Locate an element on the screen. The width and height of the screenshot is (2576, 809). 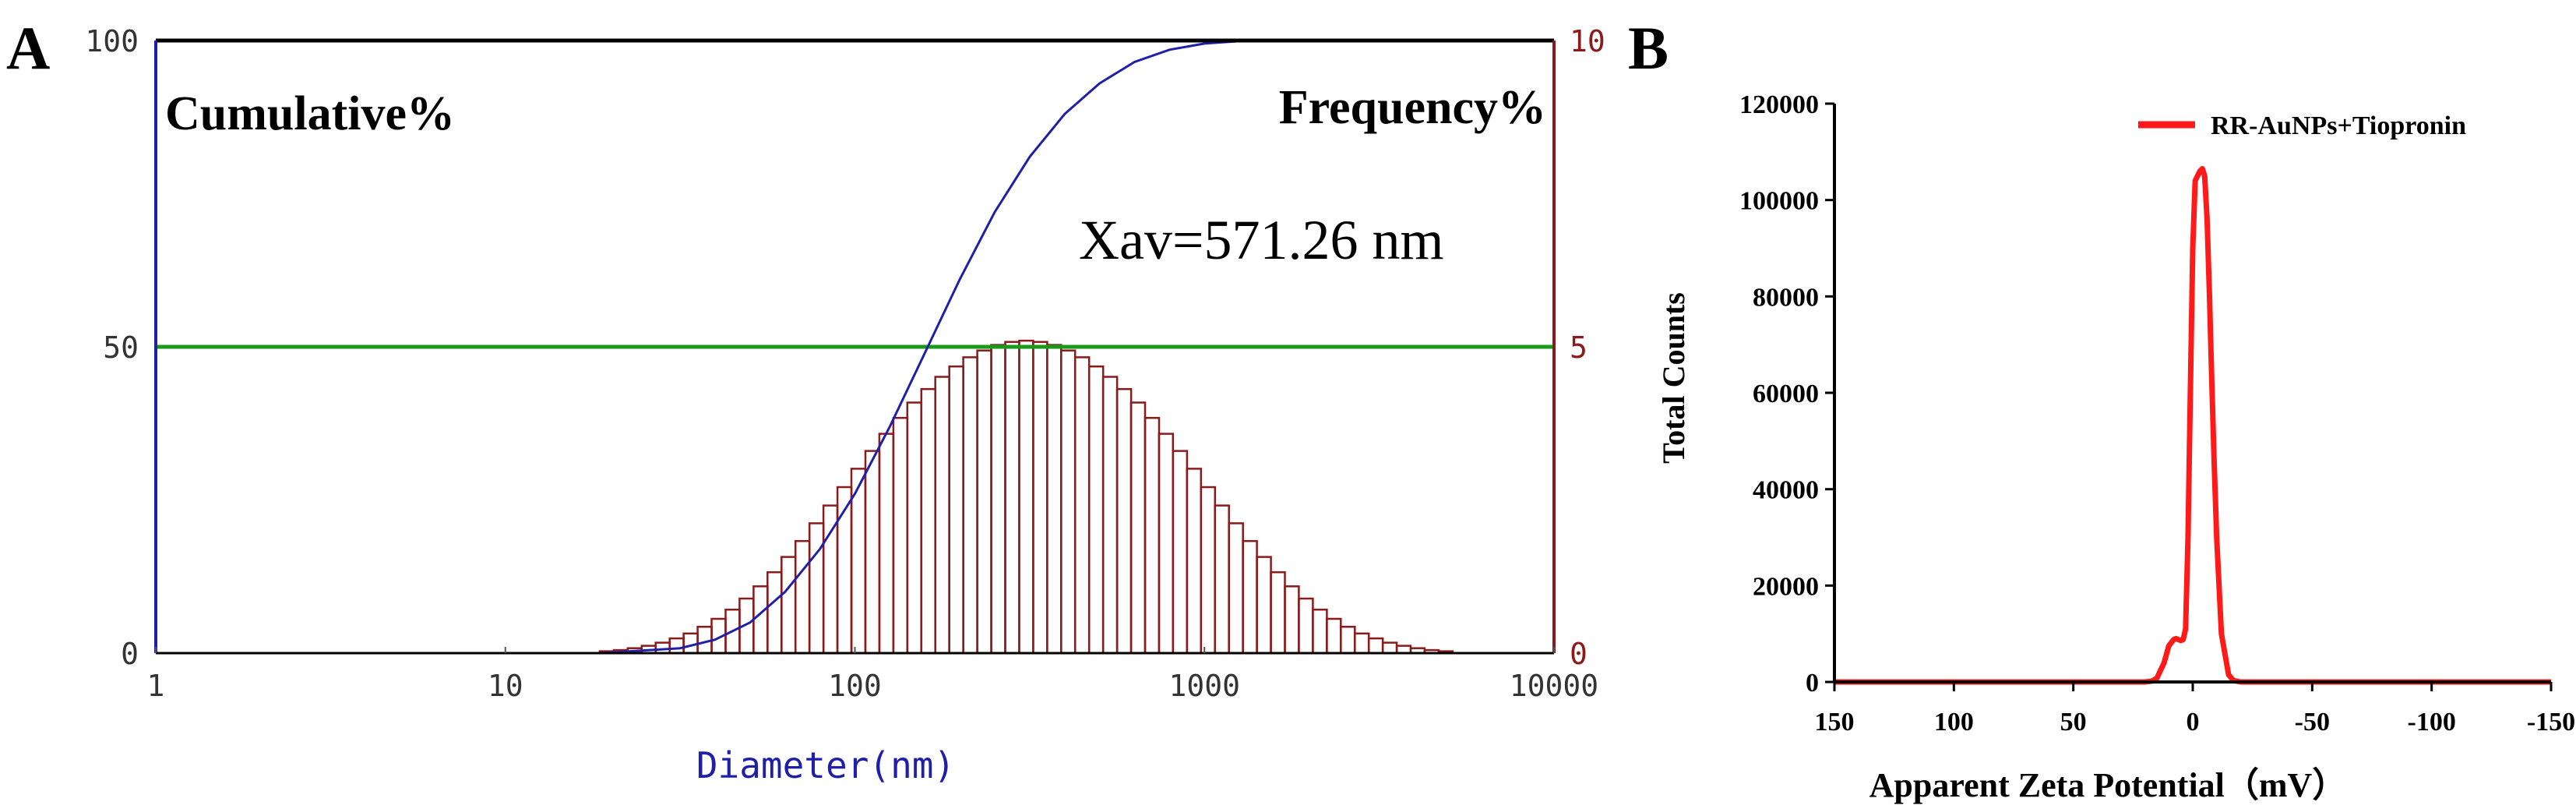
x-tick-label: -50 is located at coordinates (2312, 722).